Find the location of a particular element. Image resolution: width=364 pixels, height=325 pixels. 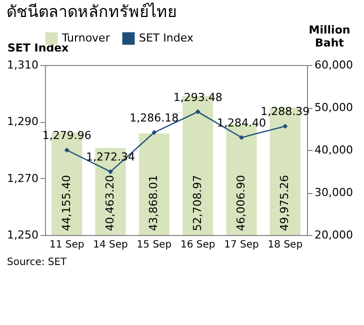

y-tick-label: 1,310 is located at coordinates (22, 65).